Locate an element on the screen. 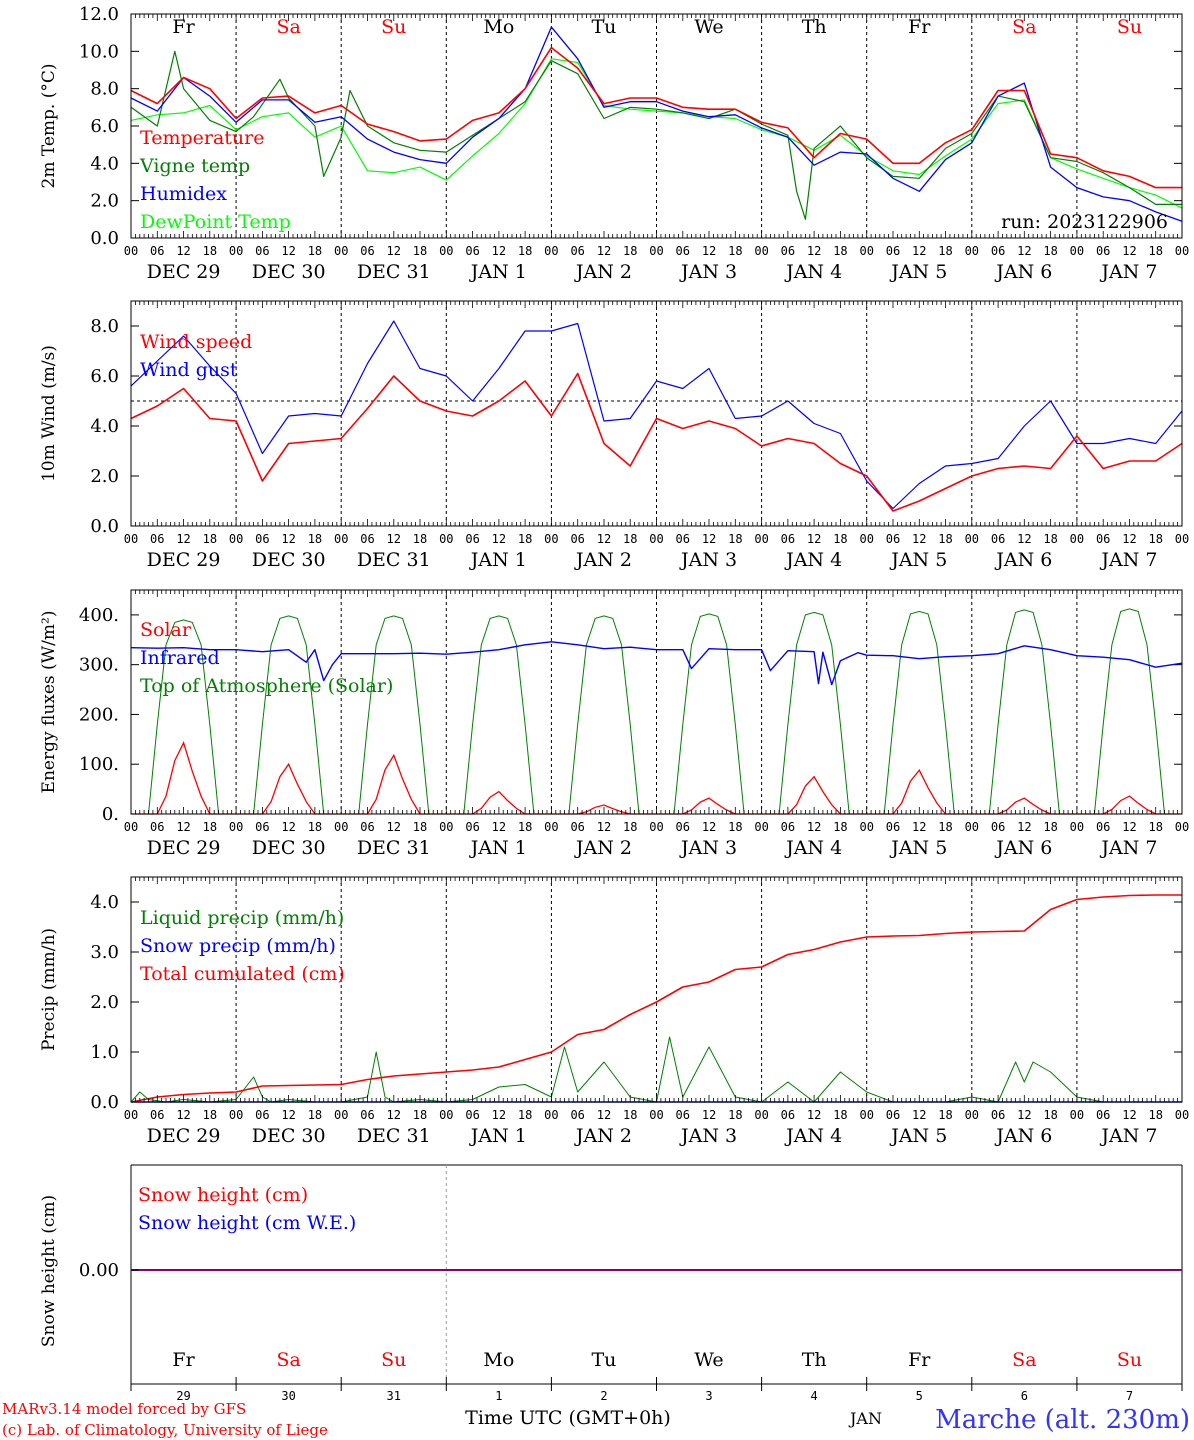 The width and height of the screenshot is (1194, 1440). date-label: DEC 29 is located at coordinates (184, 1136).